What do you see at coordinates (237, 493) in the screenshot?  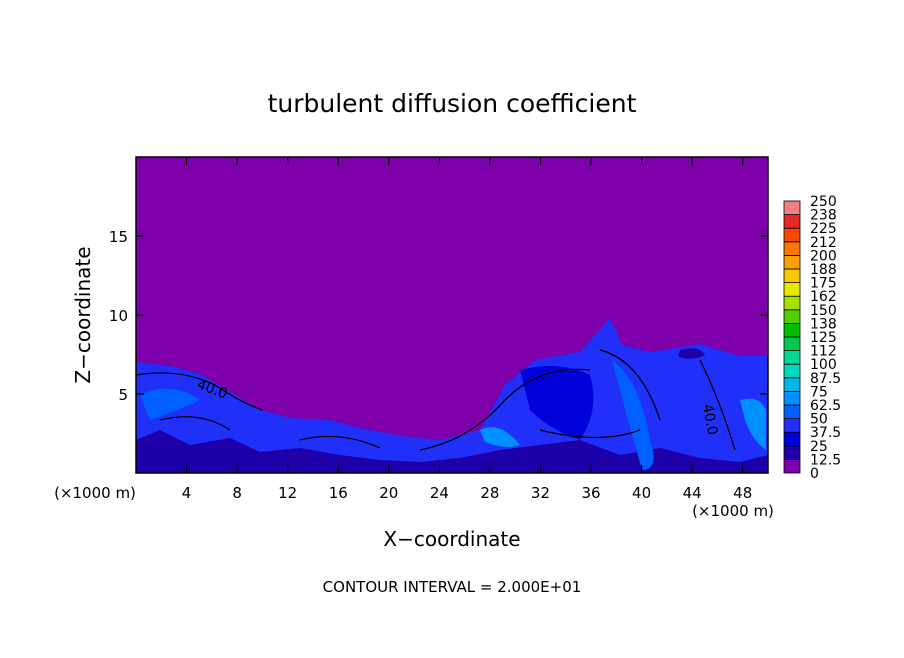 I see `x-tick-label: 8` at bounding box center [237, 493].